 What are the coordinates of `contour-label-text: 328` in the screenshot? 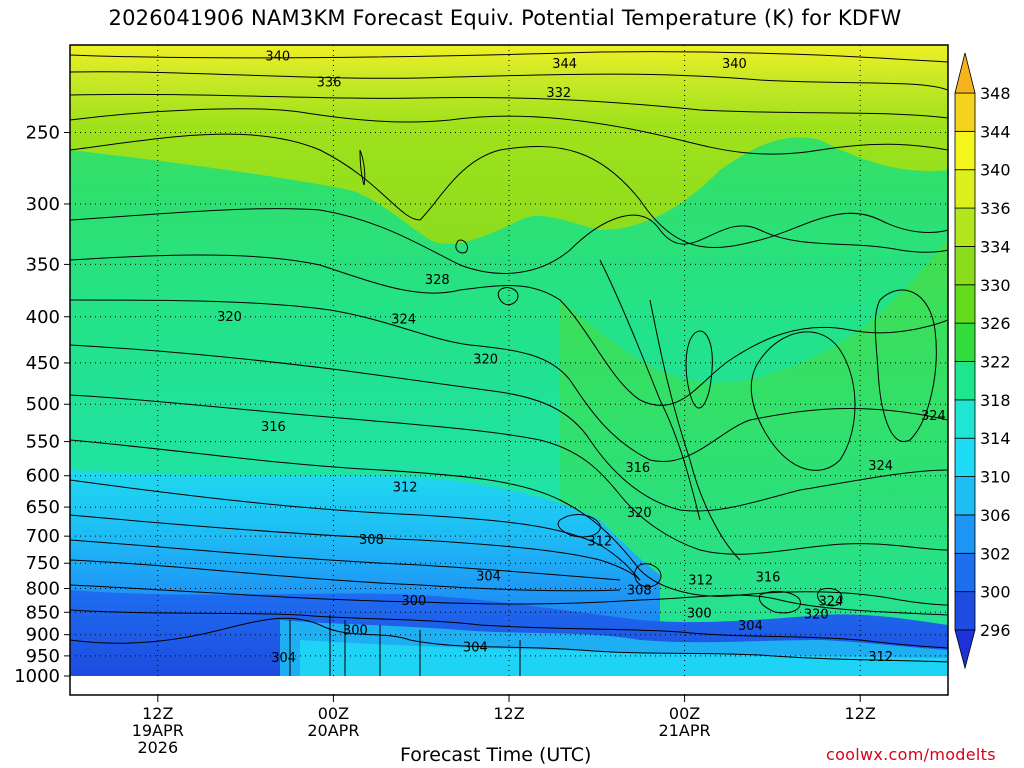 It's located at (437, 280).